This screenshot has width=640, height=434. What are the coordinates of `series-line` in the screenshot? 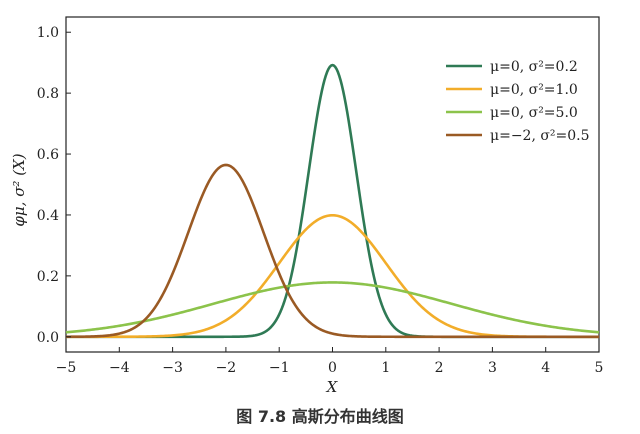 It's located at (332, 307).